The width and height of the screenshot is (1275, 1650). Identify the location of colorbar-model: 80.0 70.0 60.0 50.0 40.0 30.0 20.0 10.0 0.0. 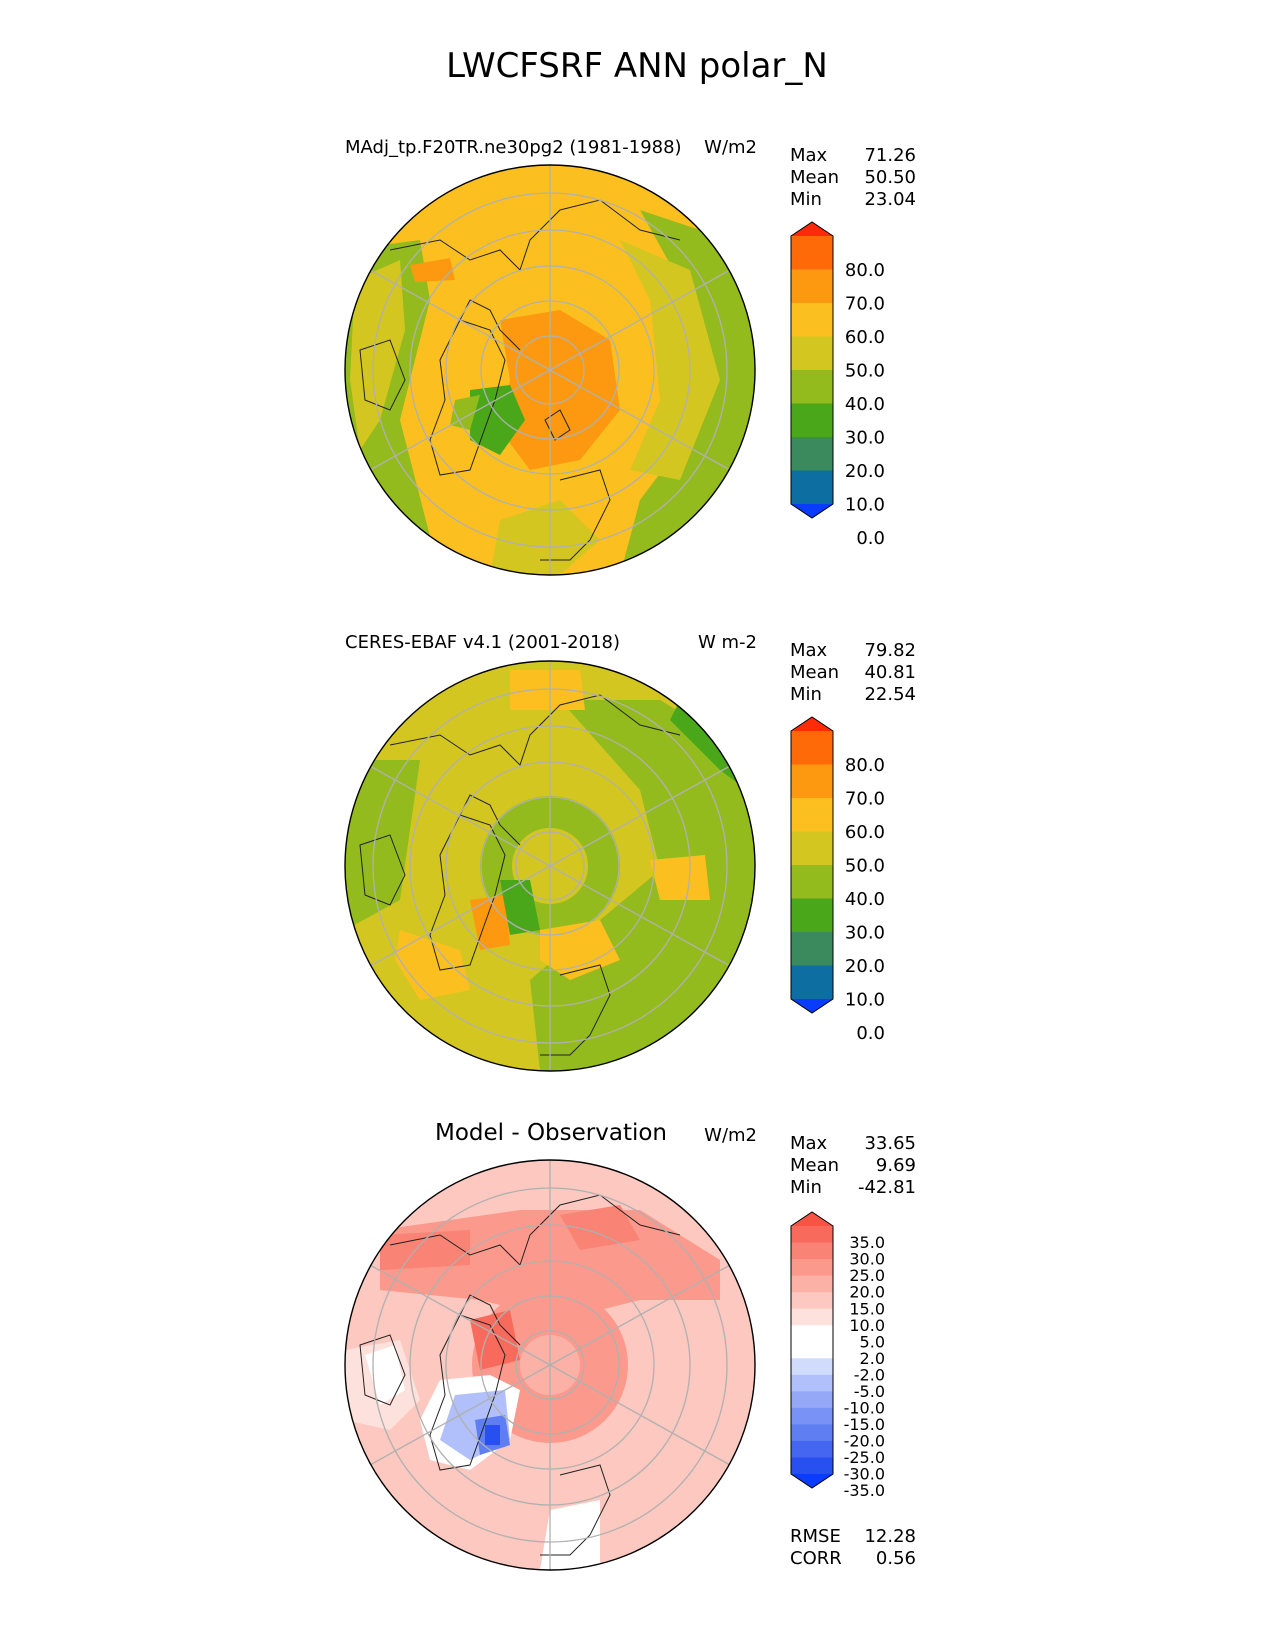
(837, 385).